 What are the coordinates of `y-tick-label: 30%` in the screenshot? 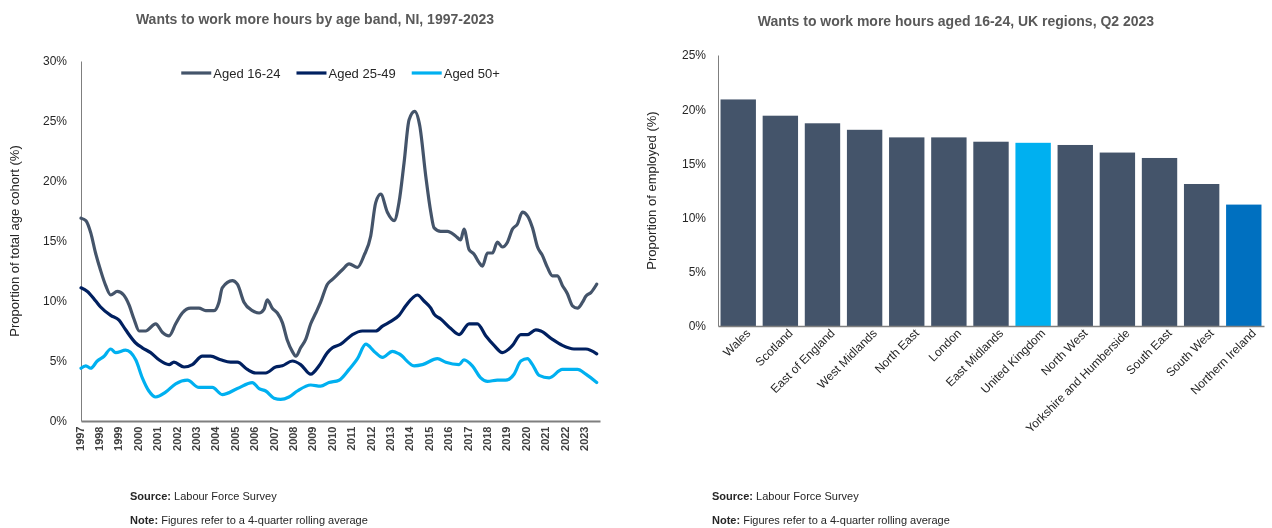 It's located at (55, 61).